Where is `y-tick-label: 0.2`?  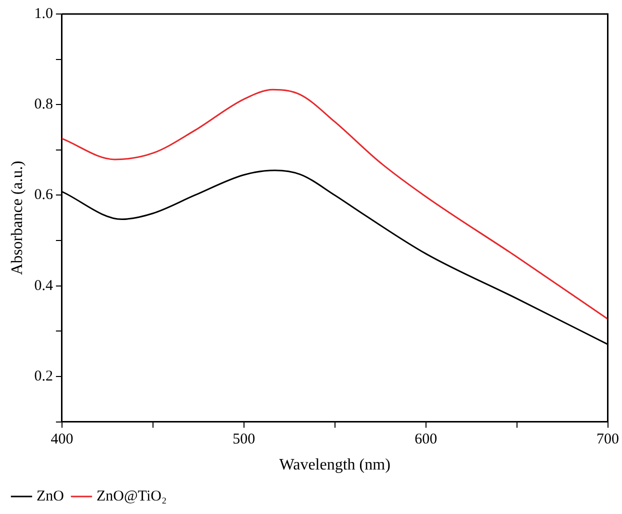 y-tick-label: 0.2 is located at coordinates (43, 376).